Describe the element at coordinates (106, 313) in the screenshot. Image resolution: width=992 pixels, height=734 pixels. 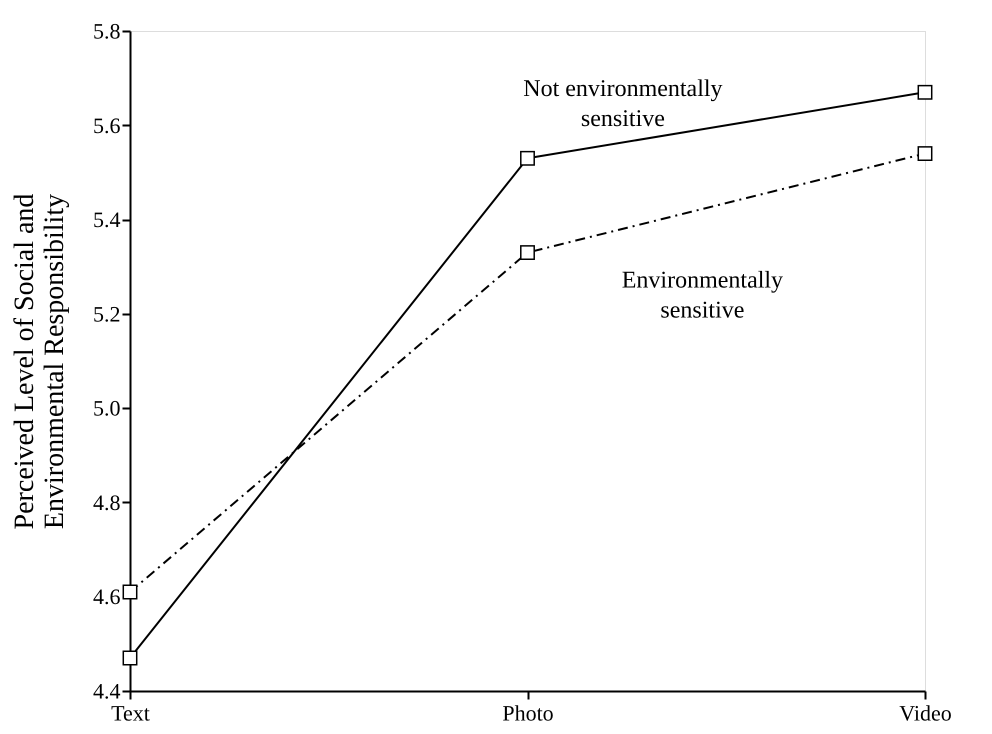
I see `y-tick-label: 5.2` at that location.